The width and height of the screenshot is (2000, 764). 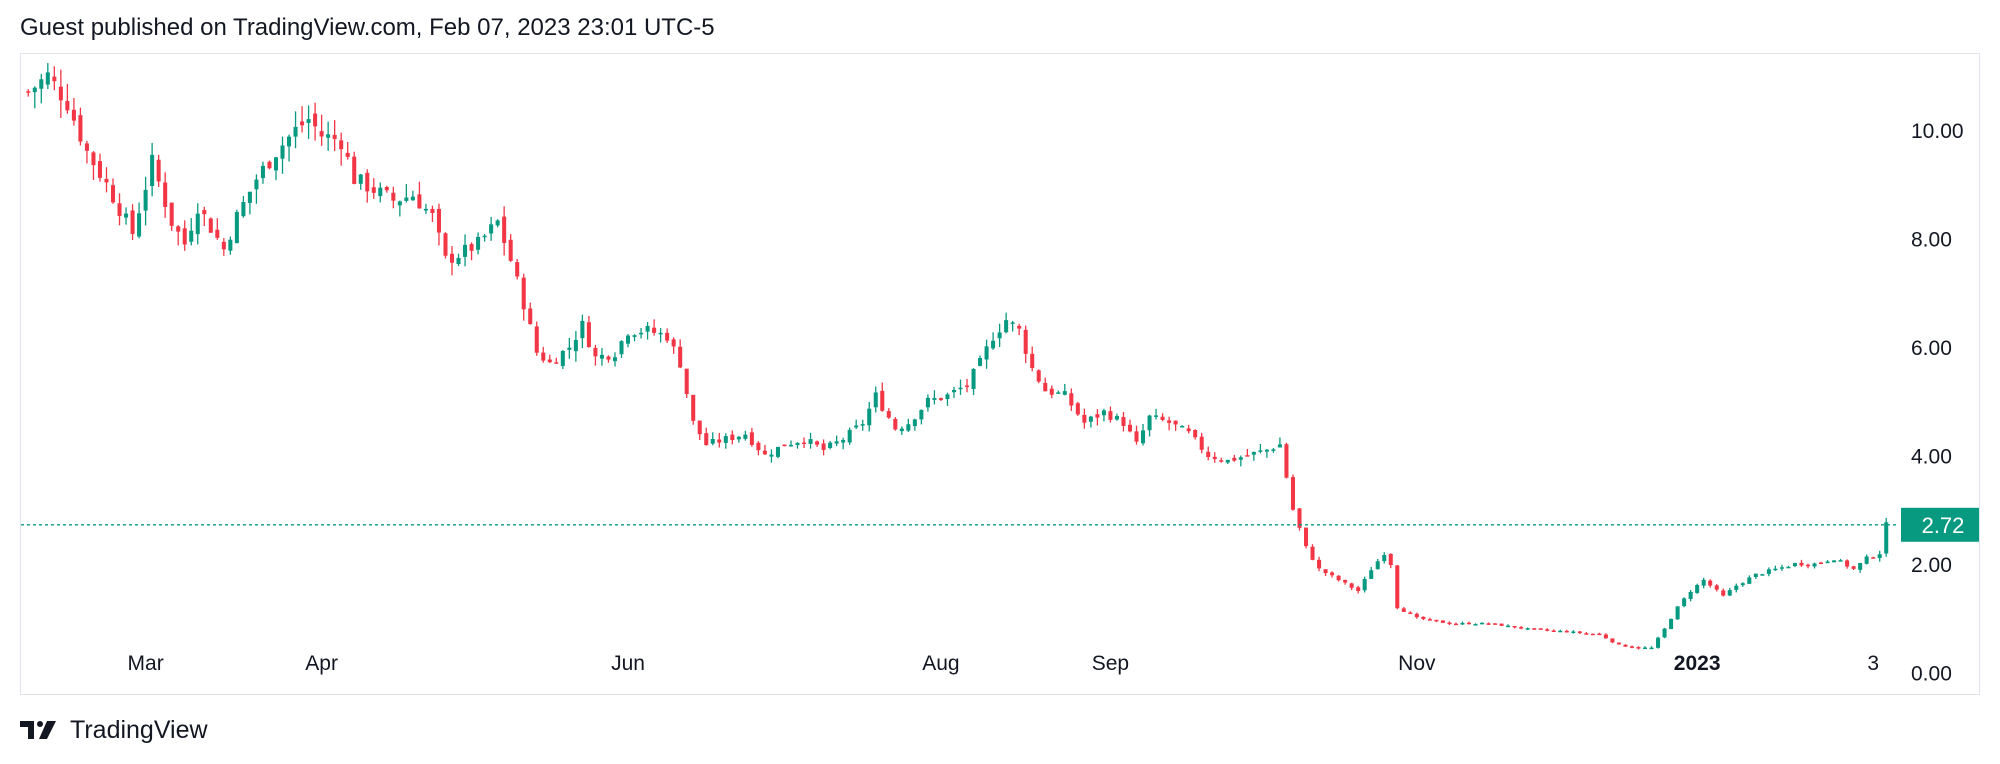 I want to click on tradingview-brand: TradingView, so click(x=139, y=729).